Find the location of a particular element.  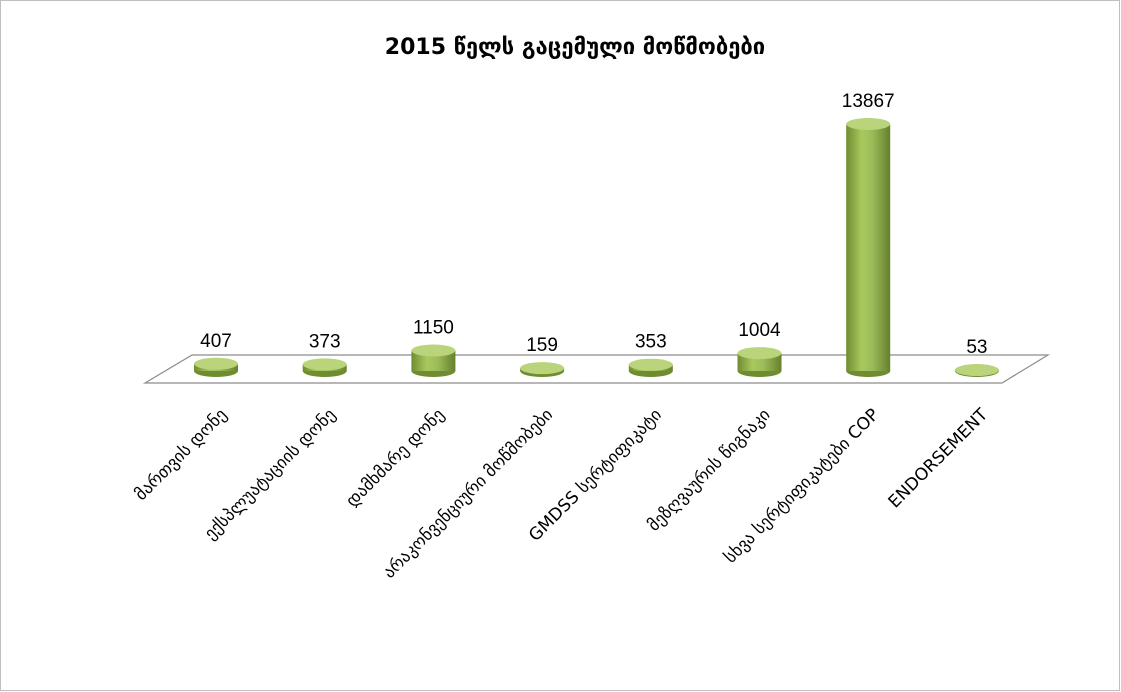

floor is located at coordinates (596, 369).